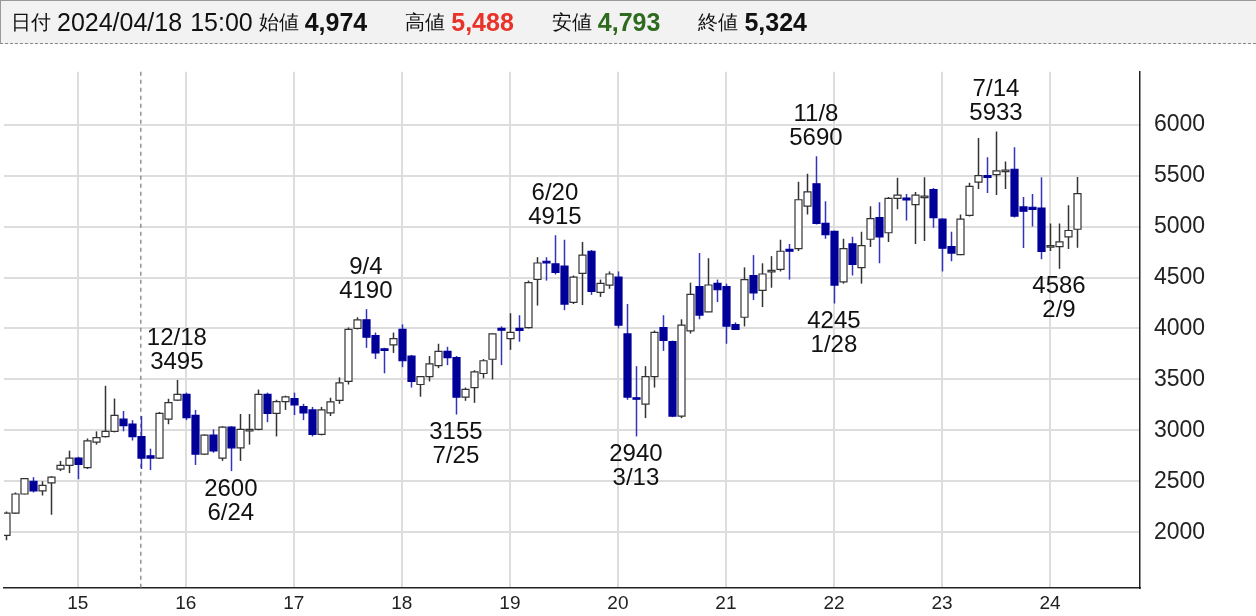 The width and height of the screenshot is (1256, 616). What do you see at coordinates (409, 21) in the screenshot?
I see `chart-title: 日付 2024/04/18 15:00 始値 4,974 高値 5,488 安値 4,793 終値 5,324` at bounding box center [409, 21].